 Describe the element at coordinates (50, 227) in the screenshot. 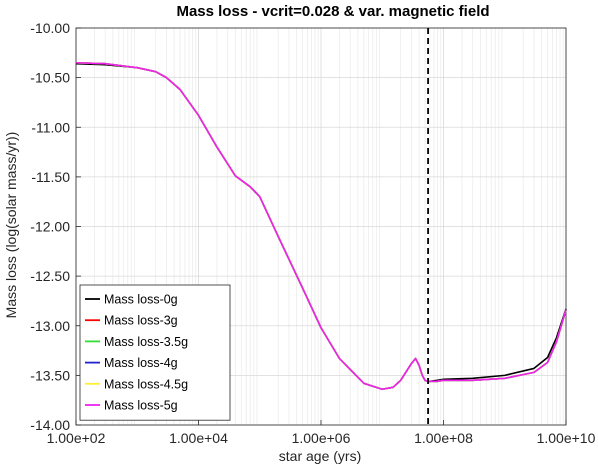

I see `y-tick-label: -12.00` at that location.